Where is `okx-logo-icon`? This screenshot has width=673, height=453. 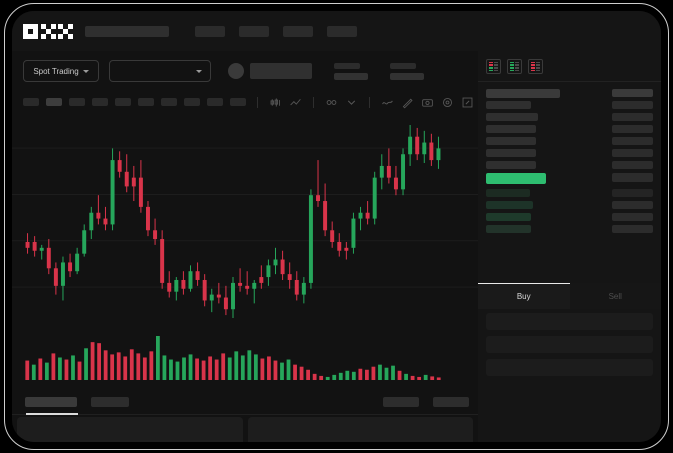 okx-logo-icon is located at coordinates (48, 31).